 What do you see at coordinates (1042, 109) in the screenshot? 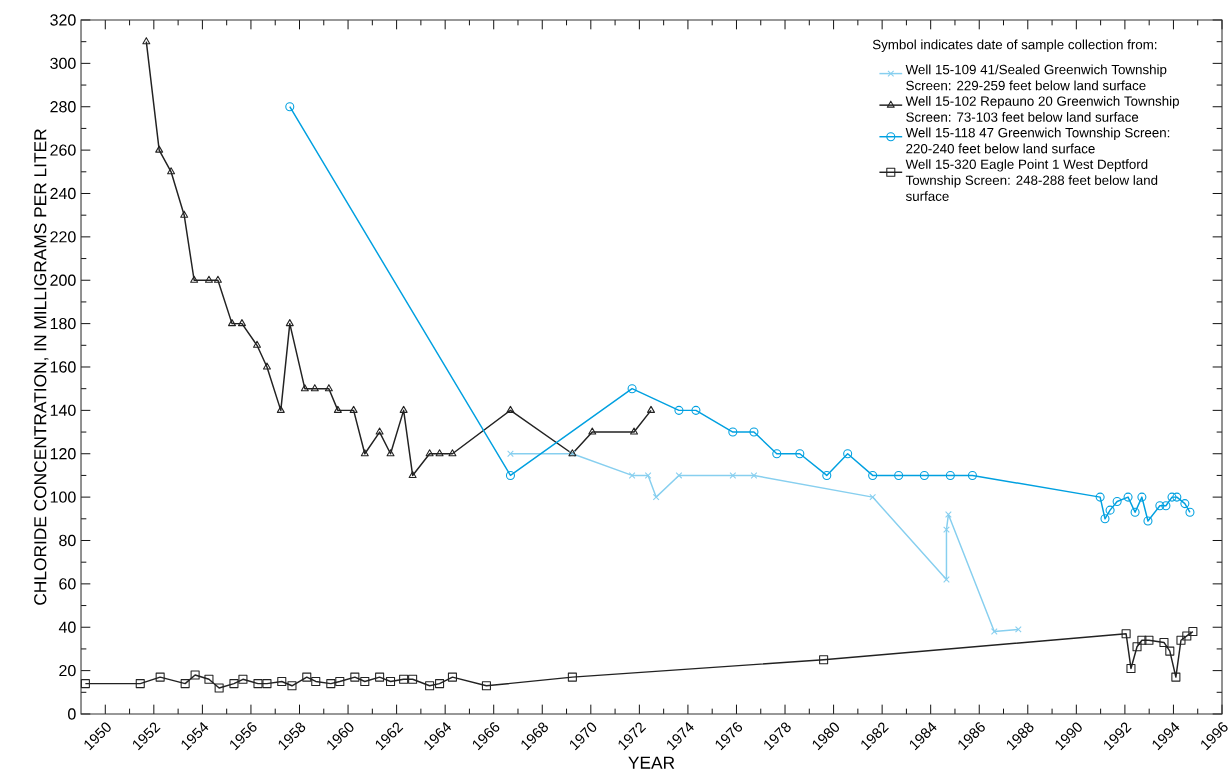
I see `legend-label: Well 15-102 Repauno 20 Greenwich Township Screen: 73-103 feet below land surface` at bounding box center [1042, 109].